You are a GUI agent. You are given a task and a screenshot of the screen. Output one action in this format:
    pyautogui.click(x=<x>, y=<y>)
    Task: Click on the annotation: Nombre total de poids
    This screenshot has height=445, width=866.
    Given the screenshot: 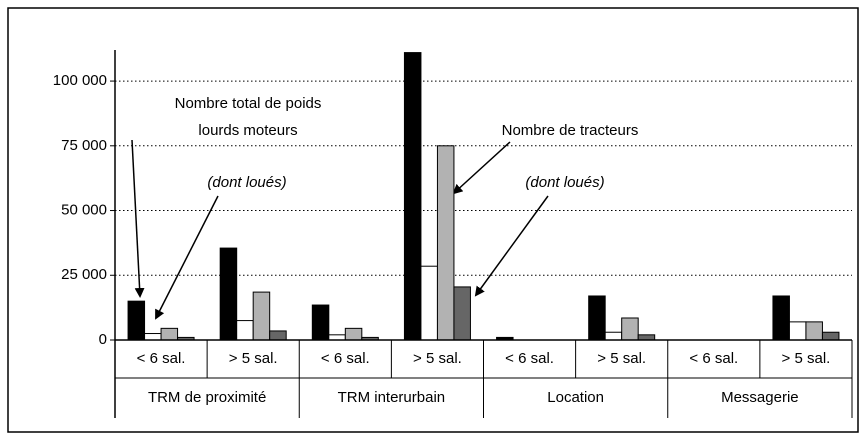 What is the action you would take?
    pyautogui.click(x=248, y=103)
    